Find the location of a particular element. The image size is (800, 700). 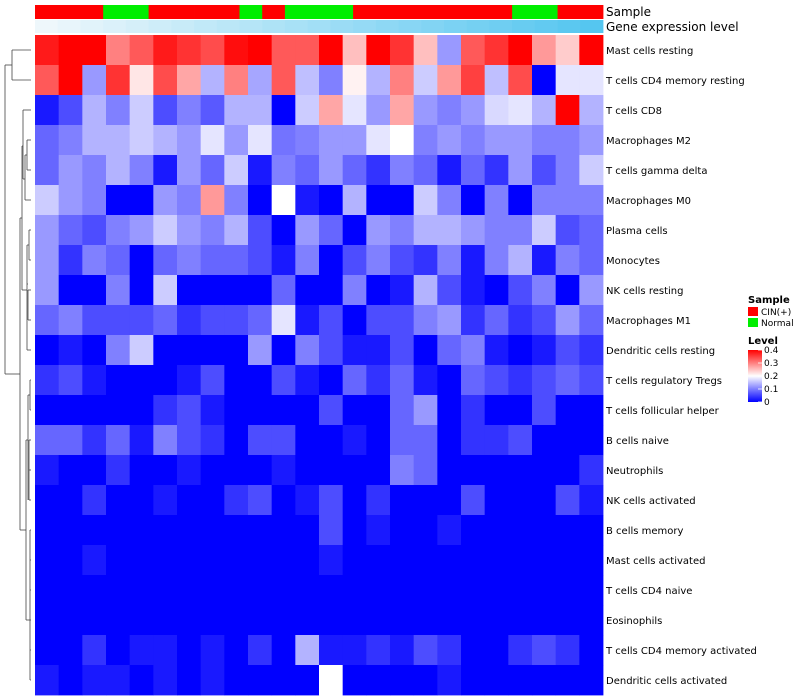

legend-level-ticks: 0.4 0.3 0.2 0.1 0 is located at coordinates (768, 377).